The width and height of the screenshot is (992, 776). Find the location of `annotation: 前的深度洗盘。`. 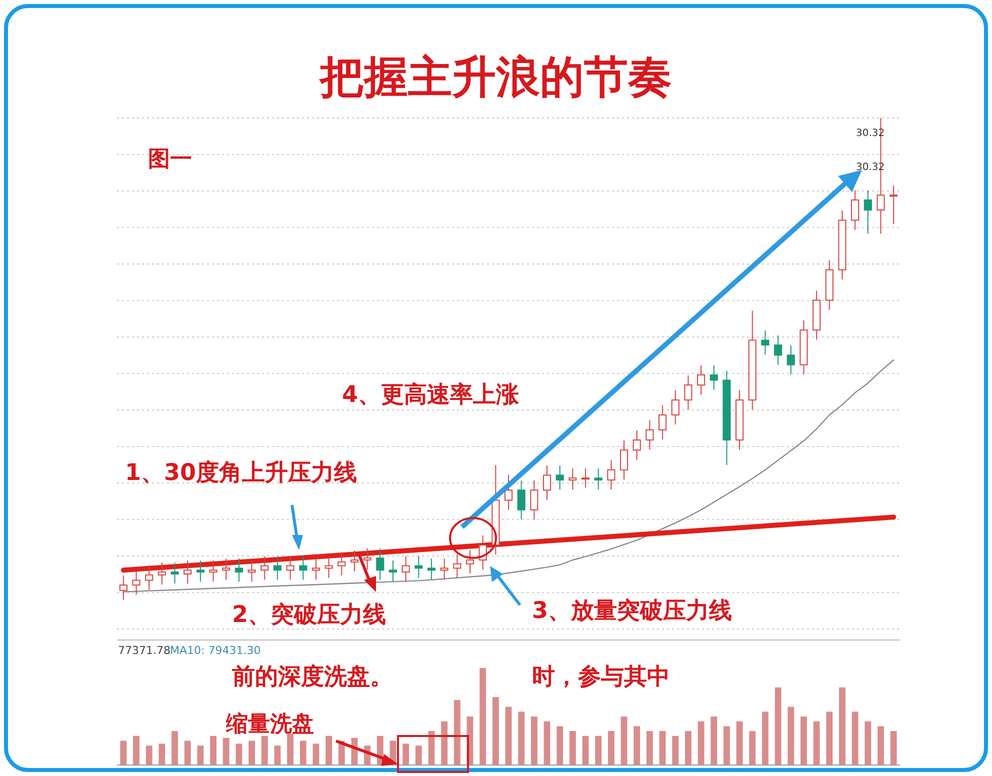

annotation: 前的深度洗盘。 is located at coordinates (312, 676).